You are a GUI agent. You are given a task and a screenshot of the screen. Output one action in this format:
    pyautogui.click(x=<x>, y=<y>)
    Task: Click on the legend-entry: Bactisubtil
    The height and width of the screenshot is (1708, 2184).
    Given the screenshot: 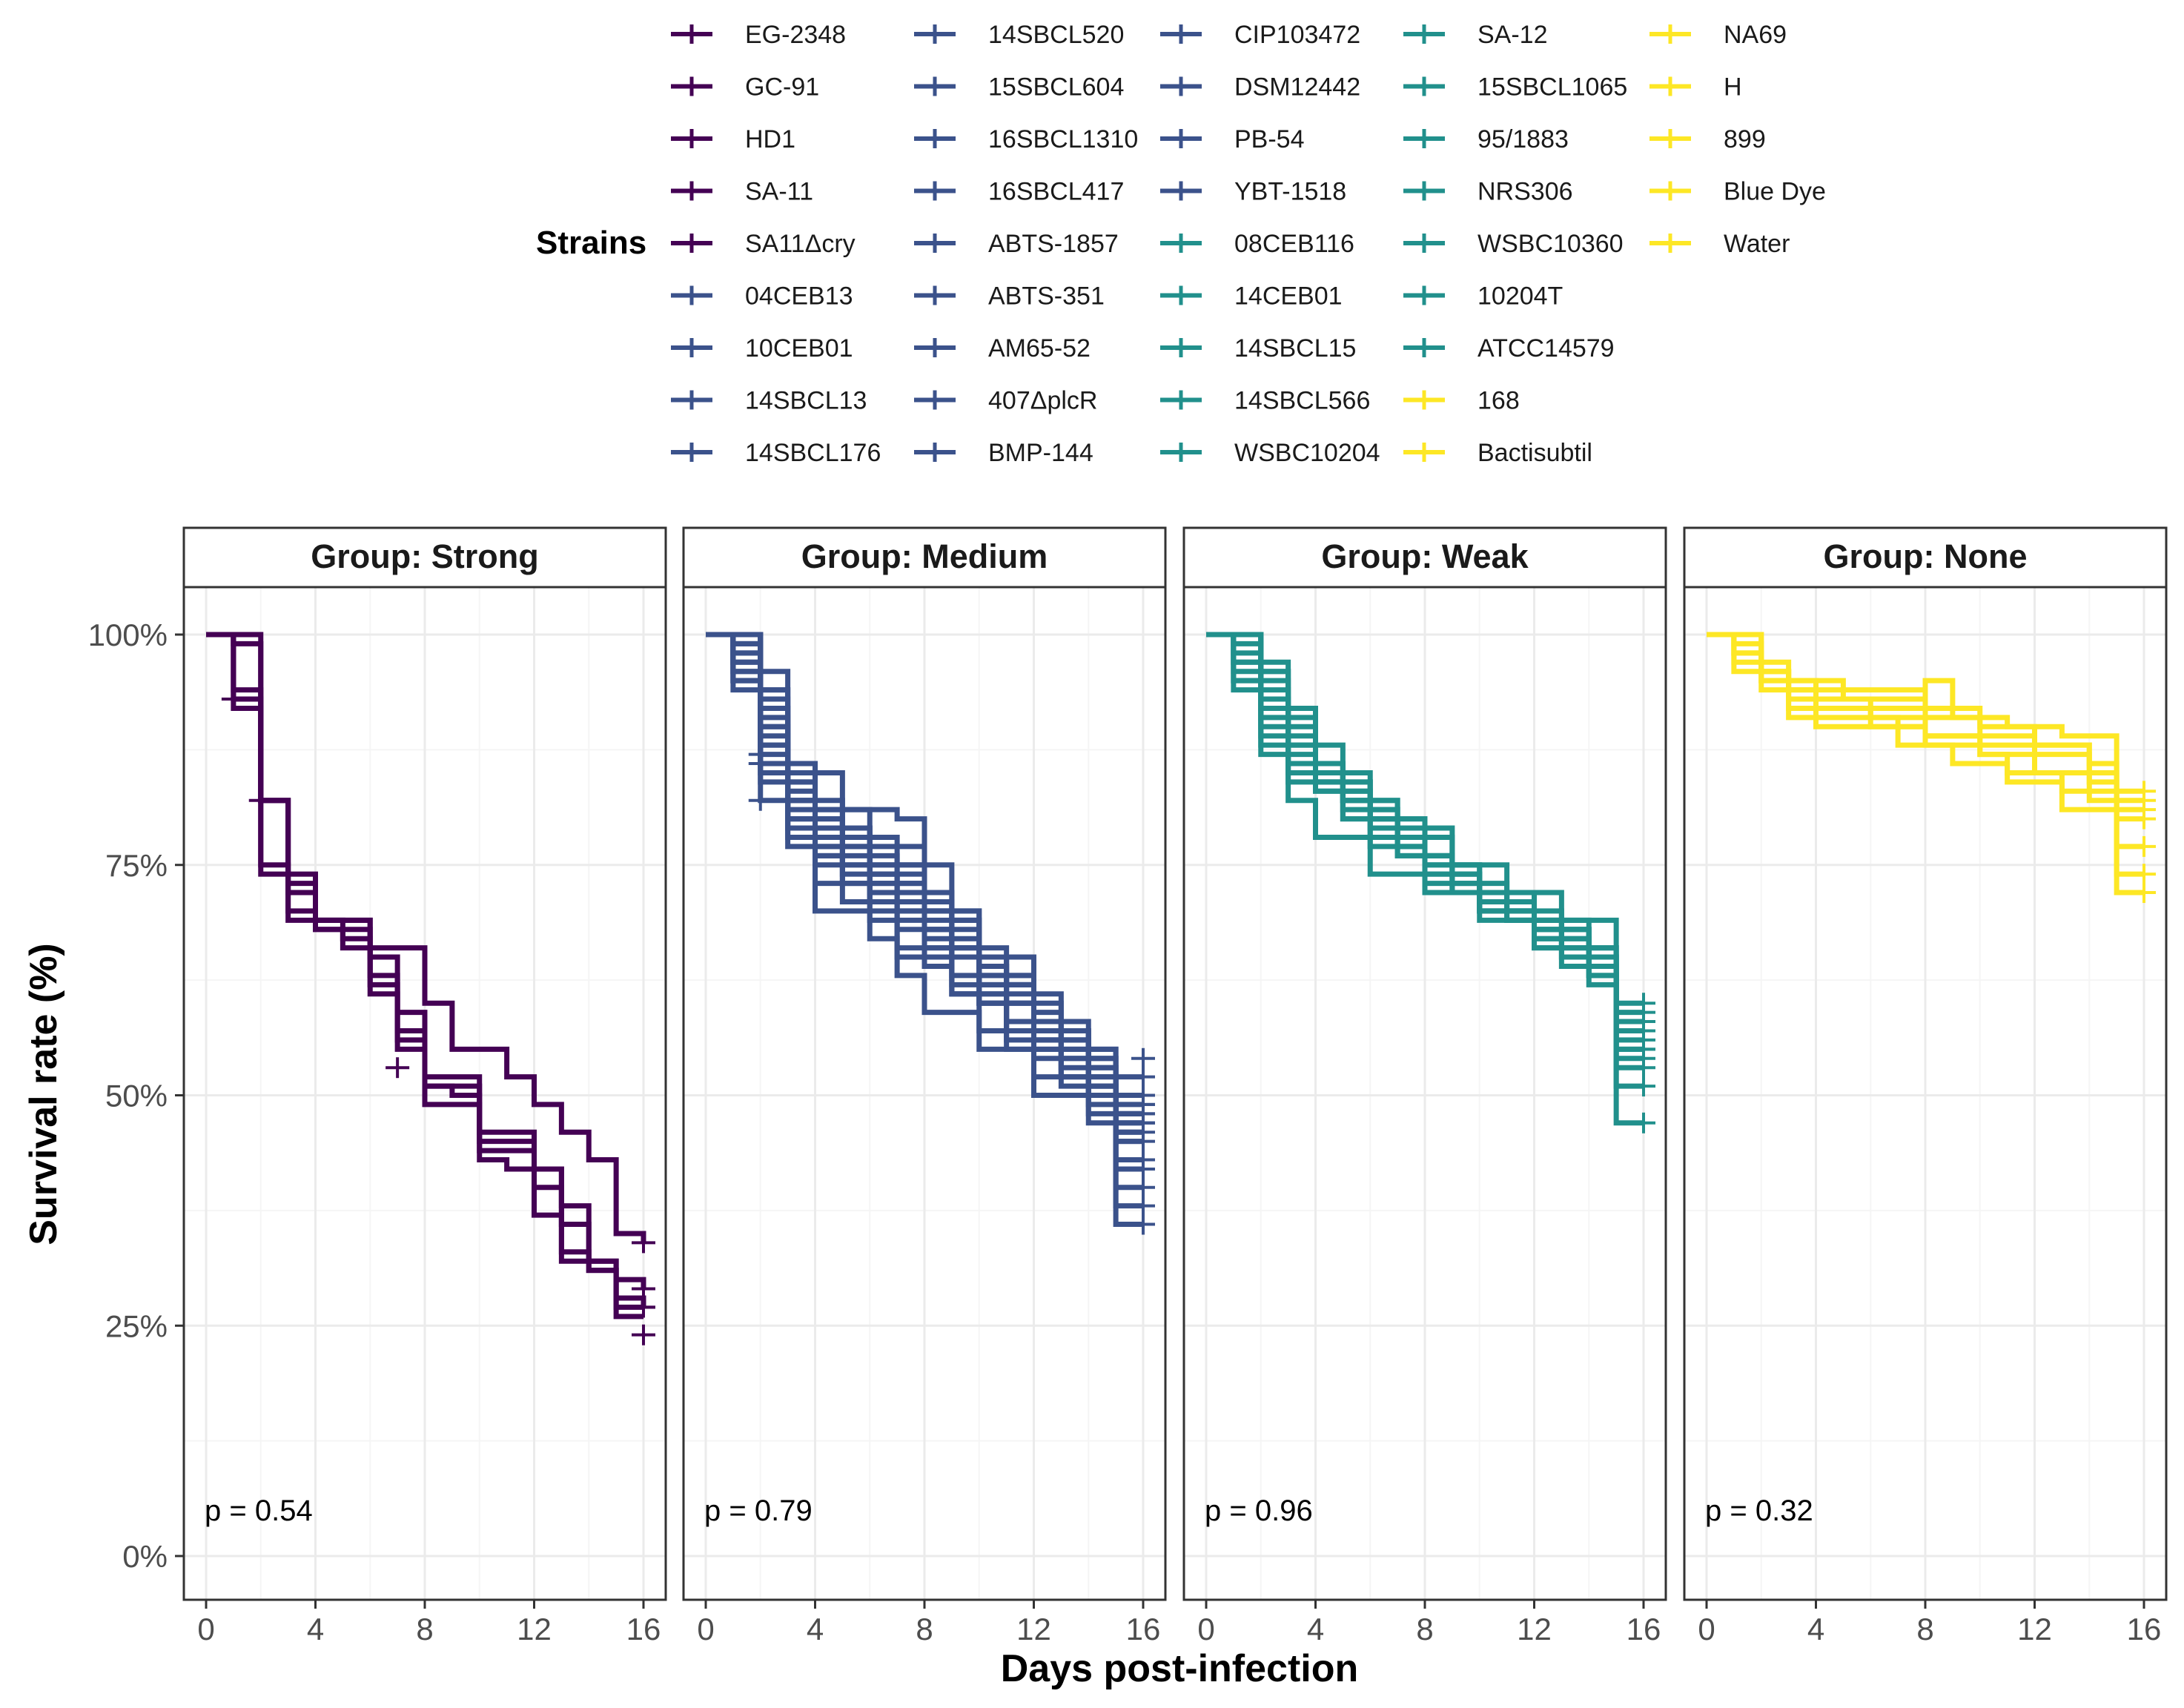 What is the action you would take?
    pyautogui.click(x=1497, y=453)
    